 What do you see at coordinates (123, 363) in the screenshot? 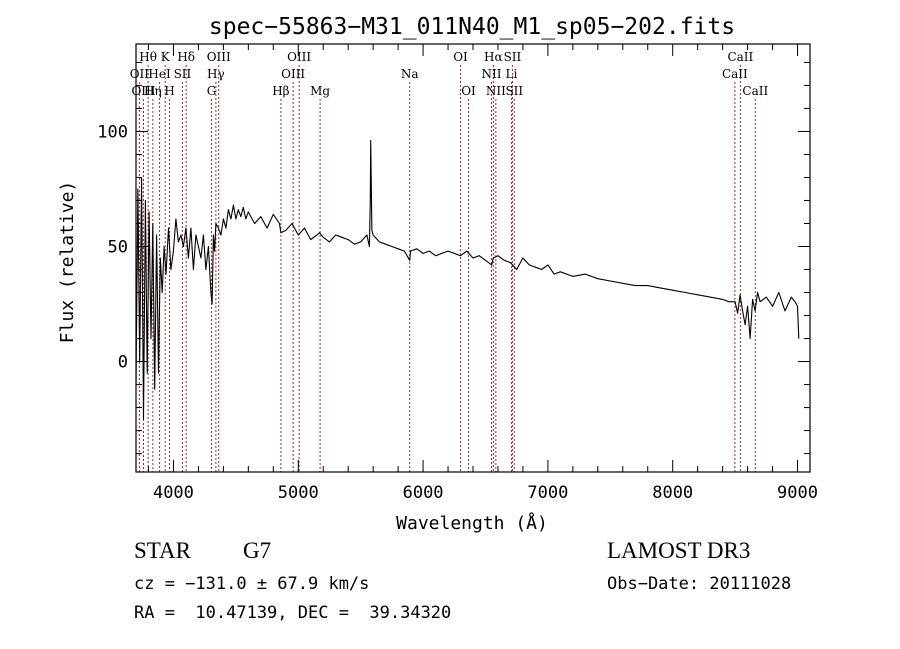
I see `y-tick-label-0: 0` at bounding box center [123, 363].